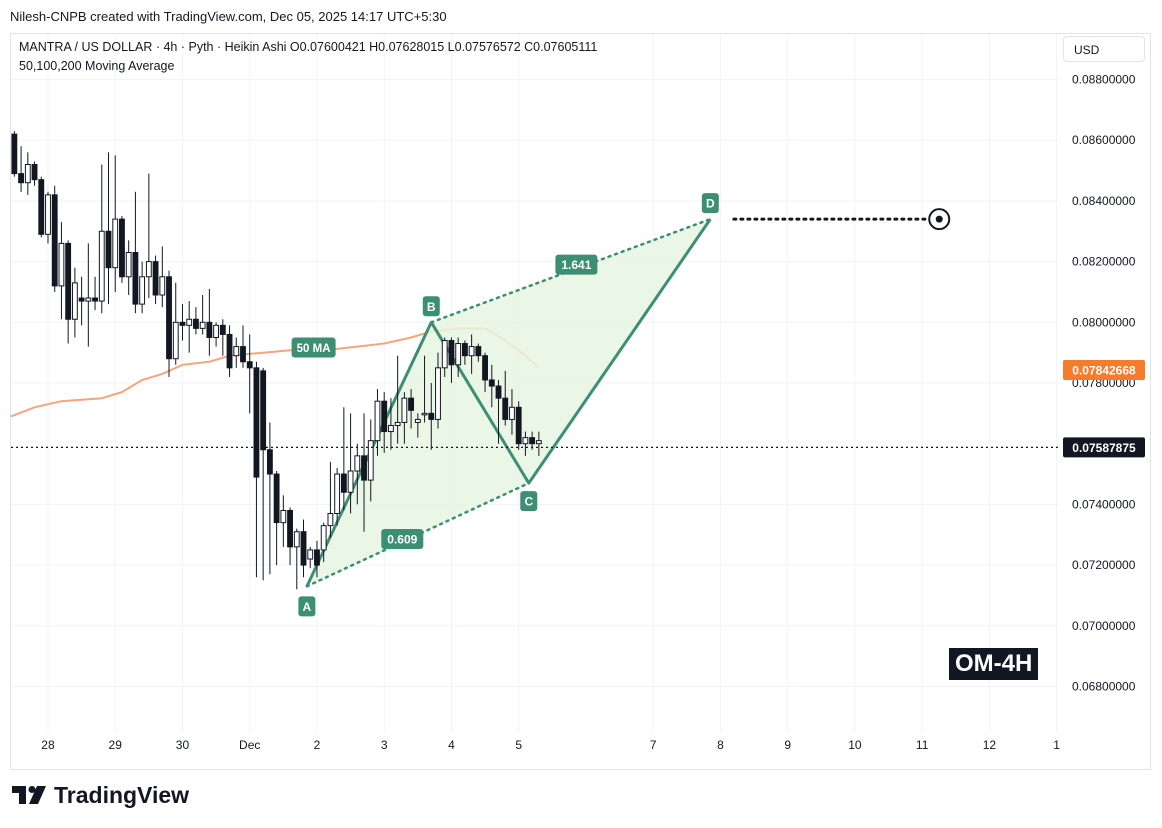 The image size is (1162, 828). I want to click on currency-button: USD, so click(1104, 49).